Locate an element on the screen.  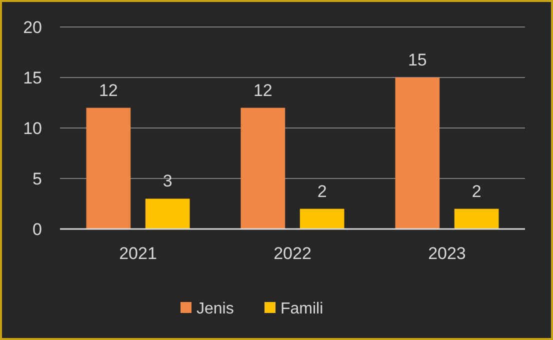
y-tick-label: 20 is located at coordinates (32, 27).